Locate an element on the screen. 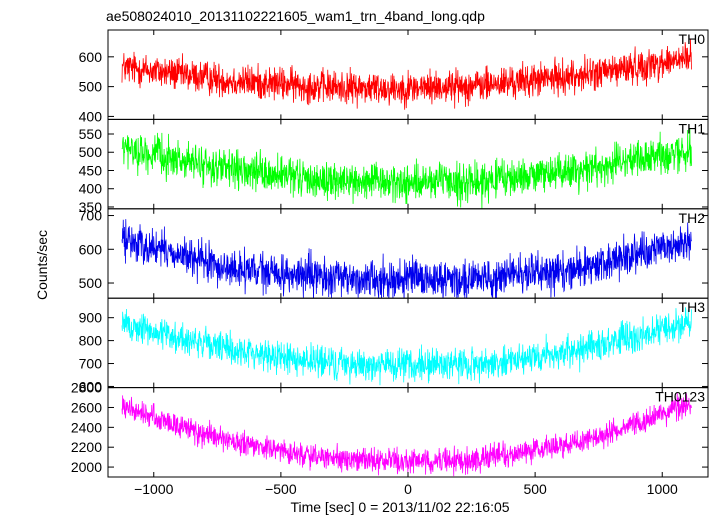 The height and width of the screenshot is (516, 717). y-tick-label: 550 is located at coordinates (91, 134).